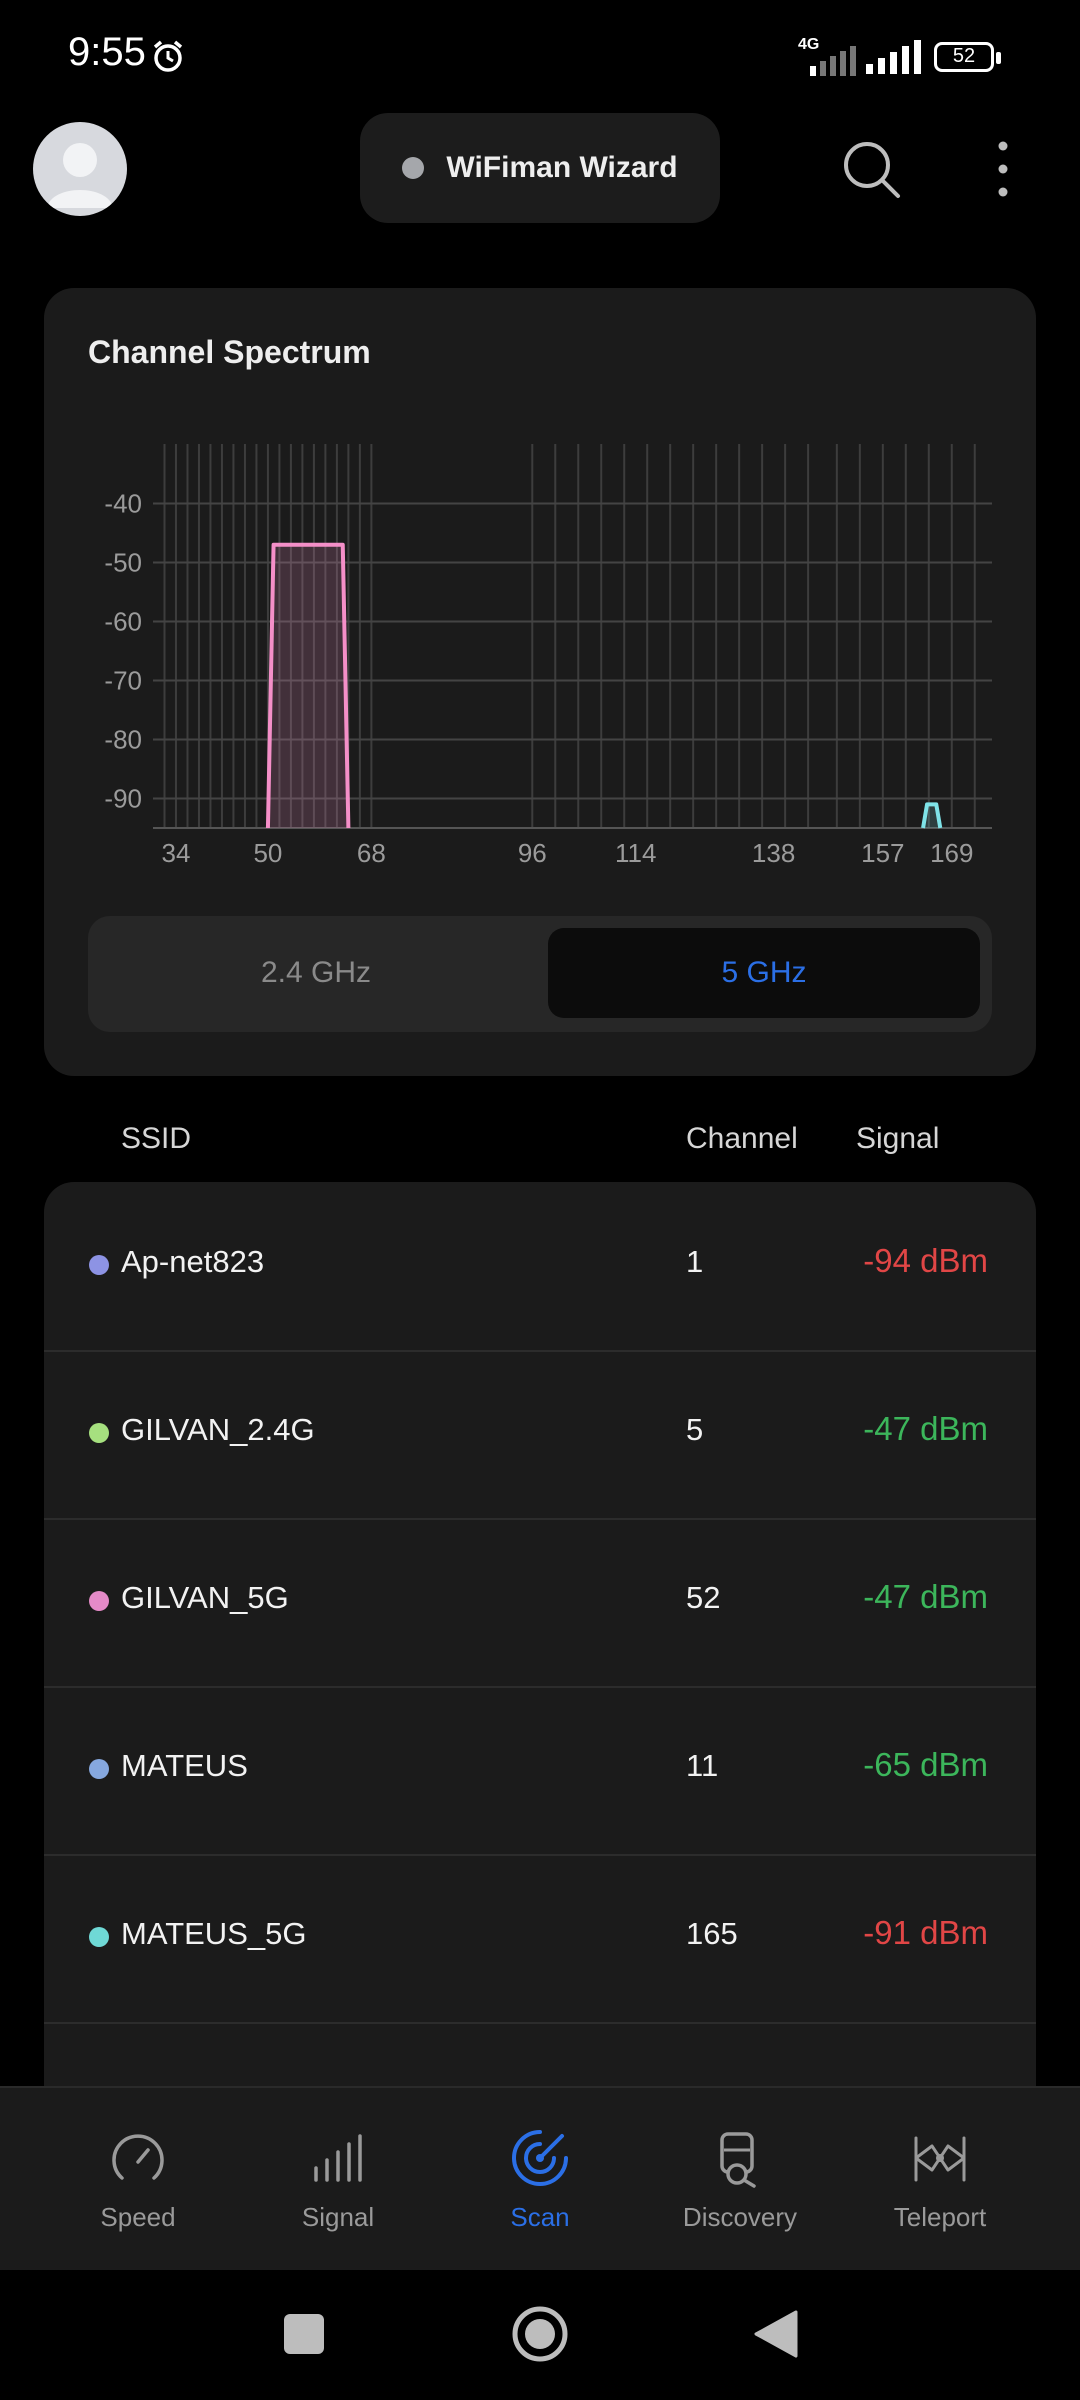 The width and height of the screenshot is (1080, 2400). Describe the element at coordinates (123, 504) in the screenshot. I see `y-tick-label: -40` at that location.